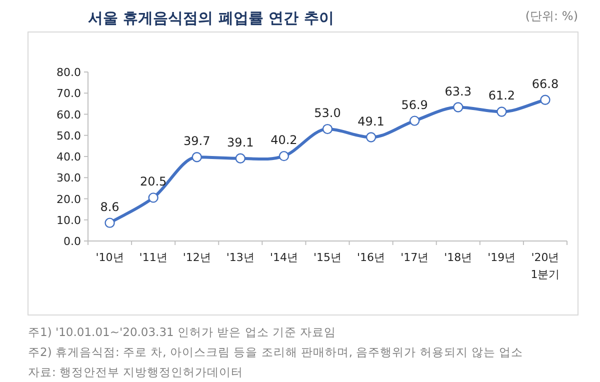 The height and width of the screenshot is (382, 600). Describe the element at coordinates (502, 95) in the screenshot. I see `text: 61.2` at that location.